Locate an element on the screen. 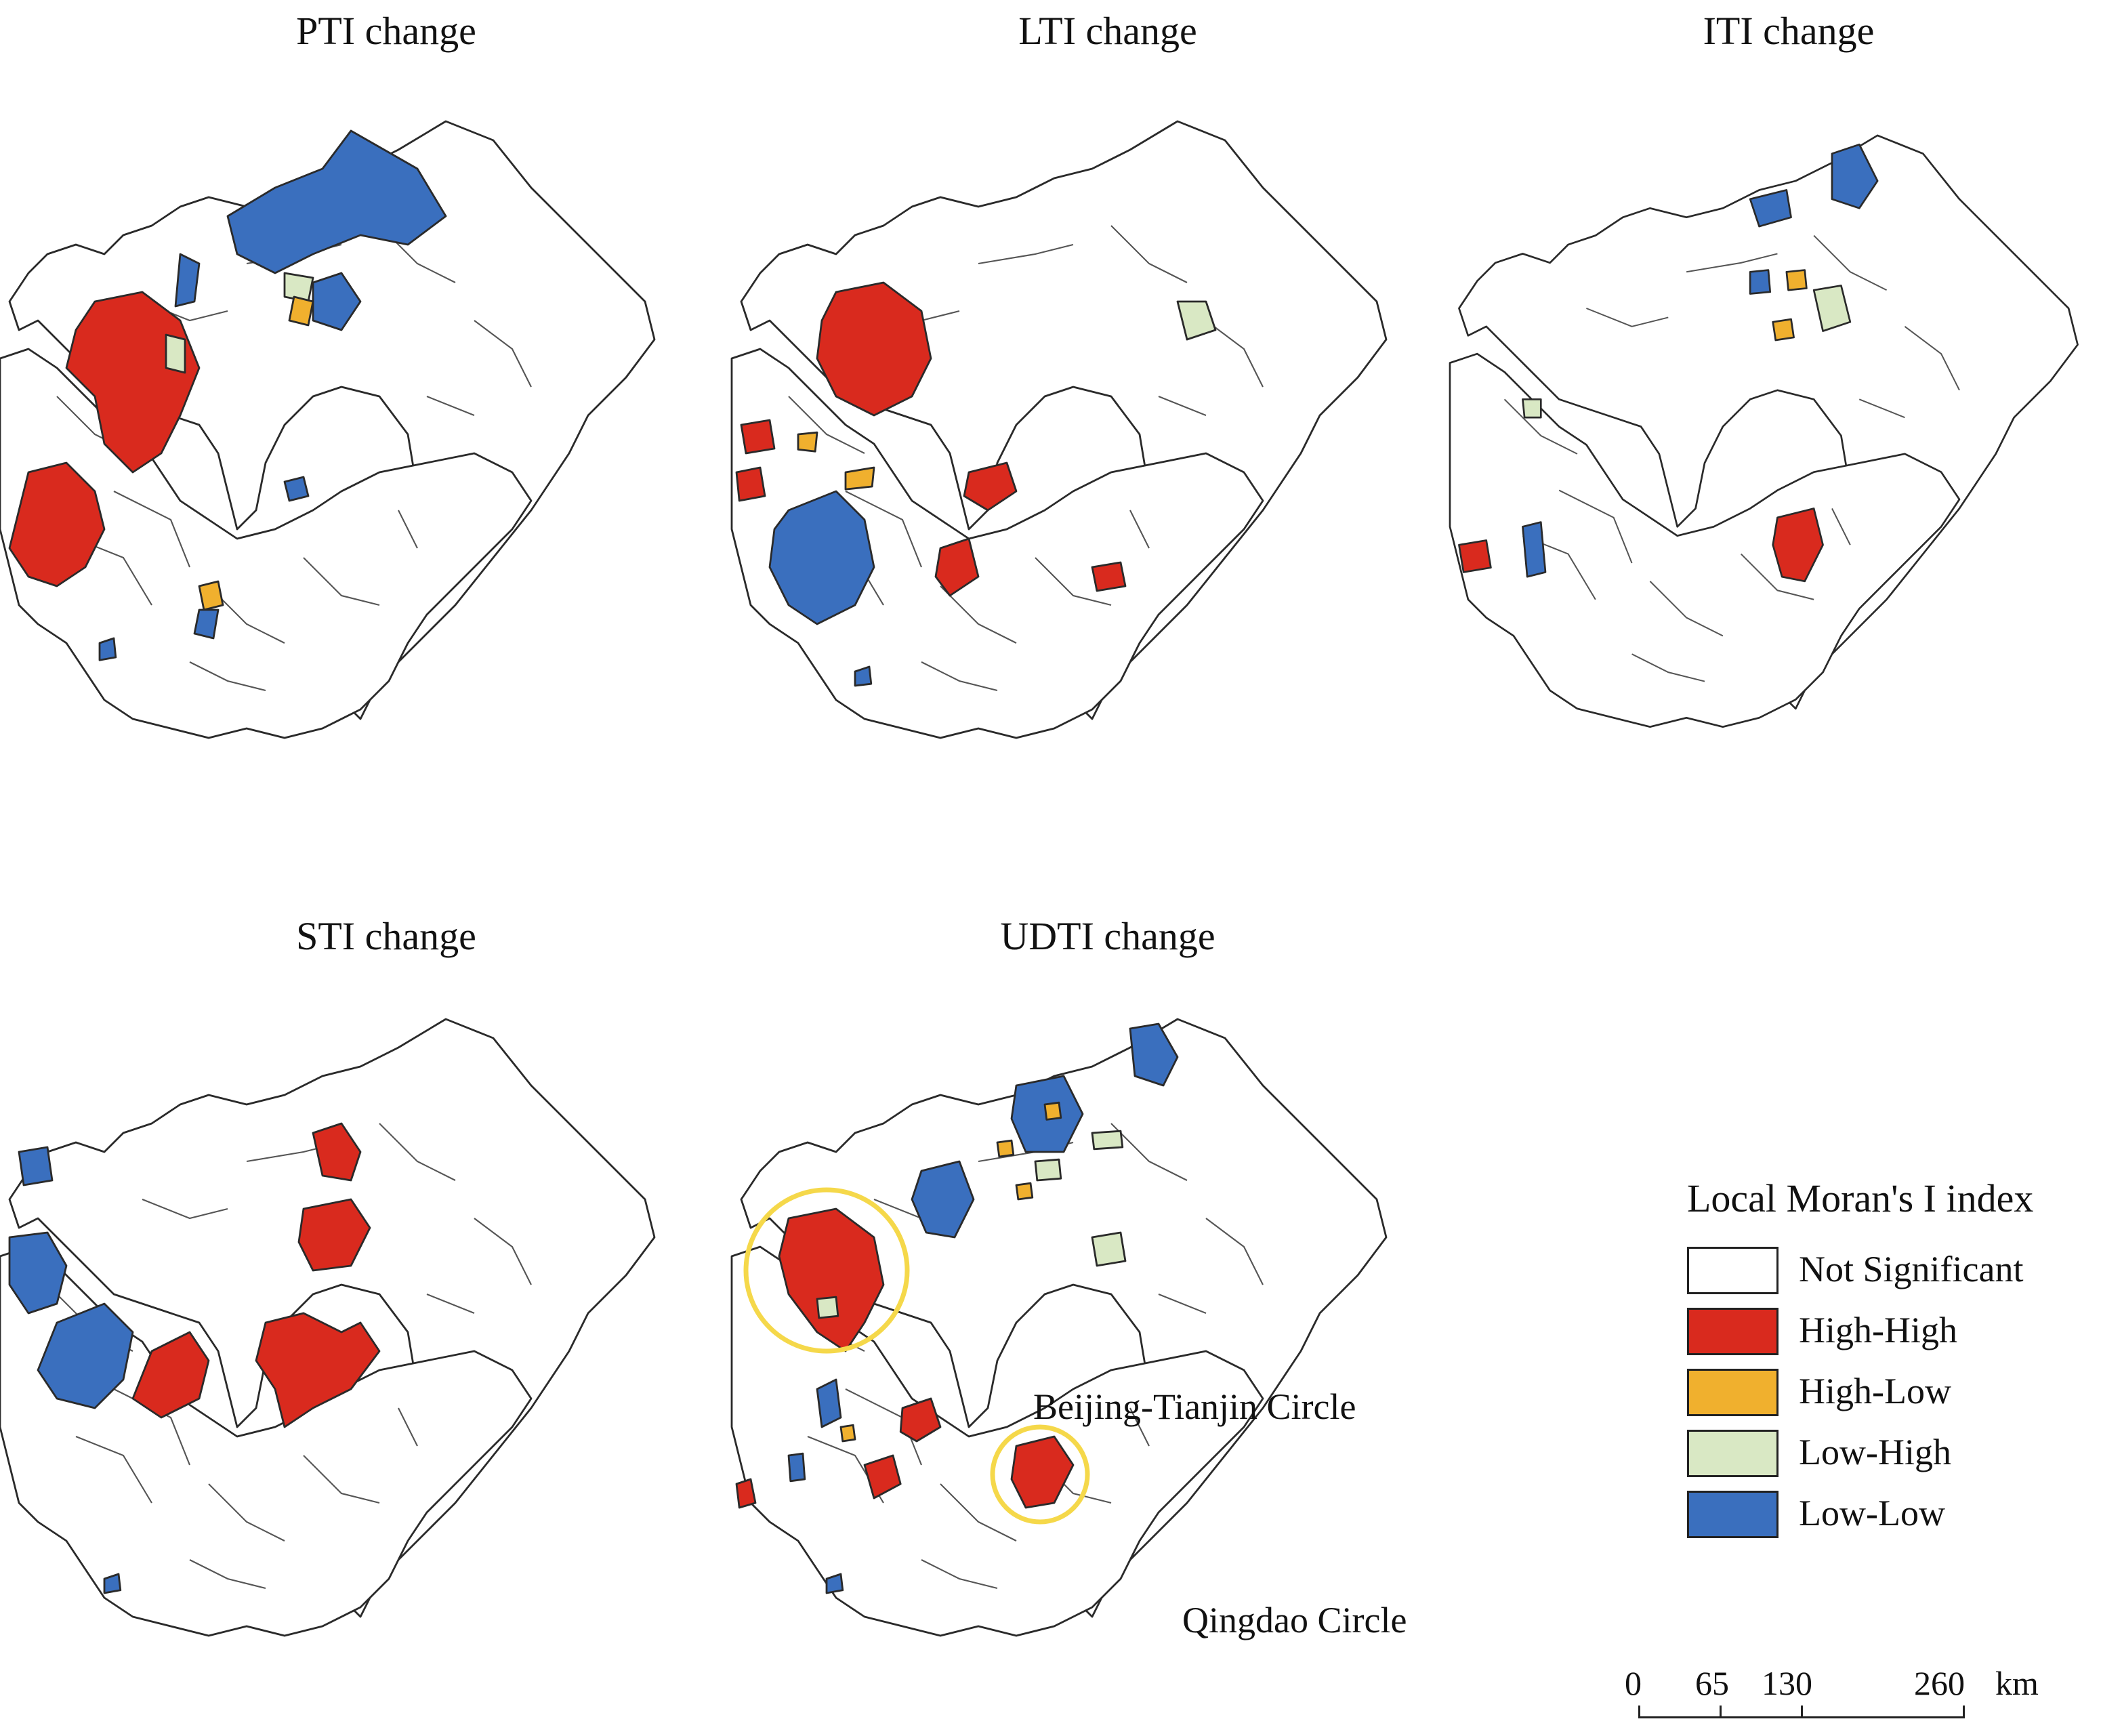 This screenshot has width=2101, height=1736. legend-item-low-low: Low-Low is located at coordinates (1891, 1517).